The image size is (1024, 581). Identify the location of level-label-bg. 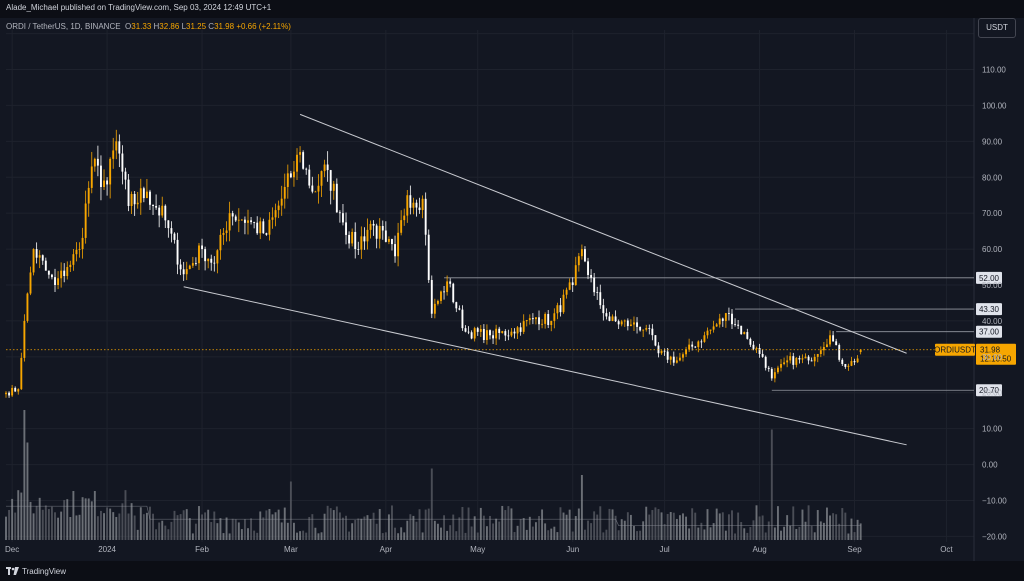
(989, 277).